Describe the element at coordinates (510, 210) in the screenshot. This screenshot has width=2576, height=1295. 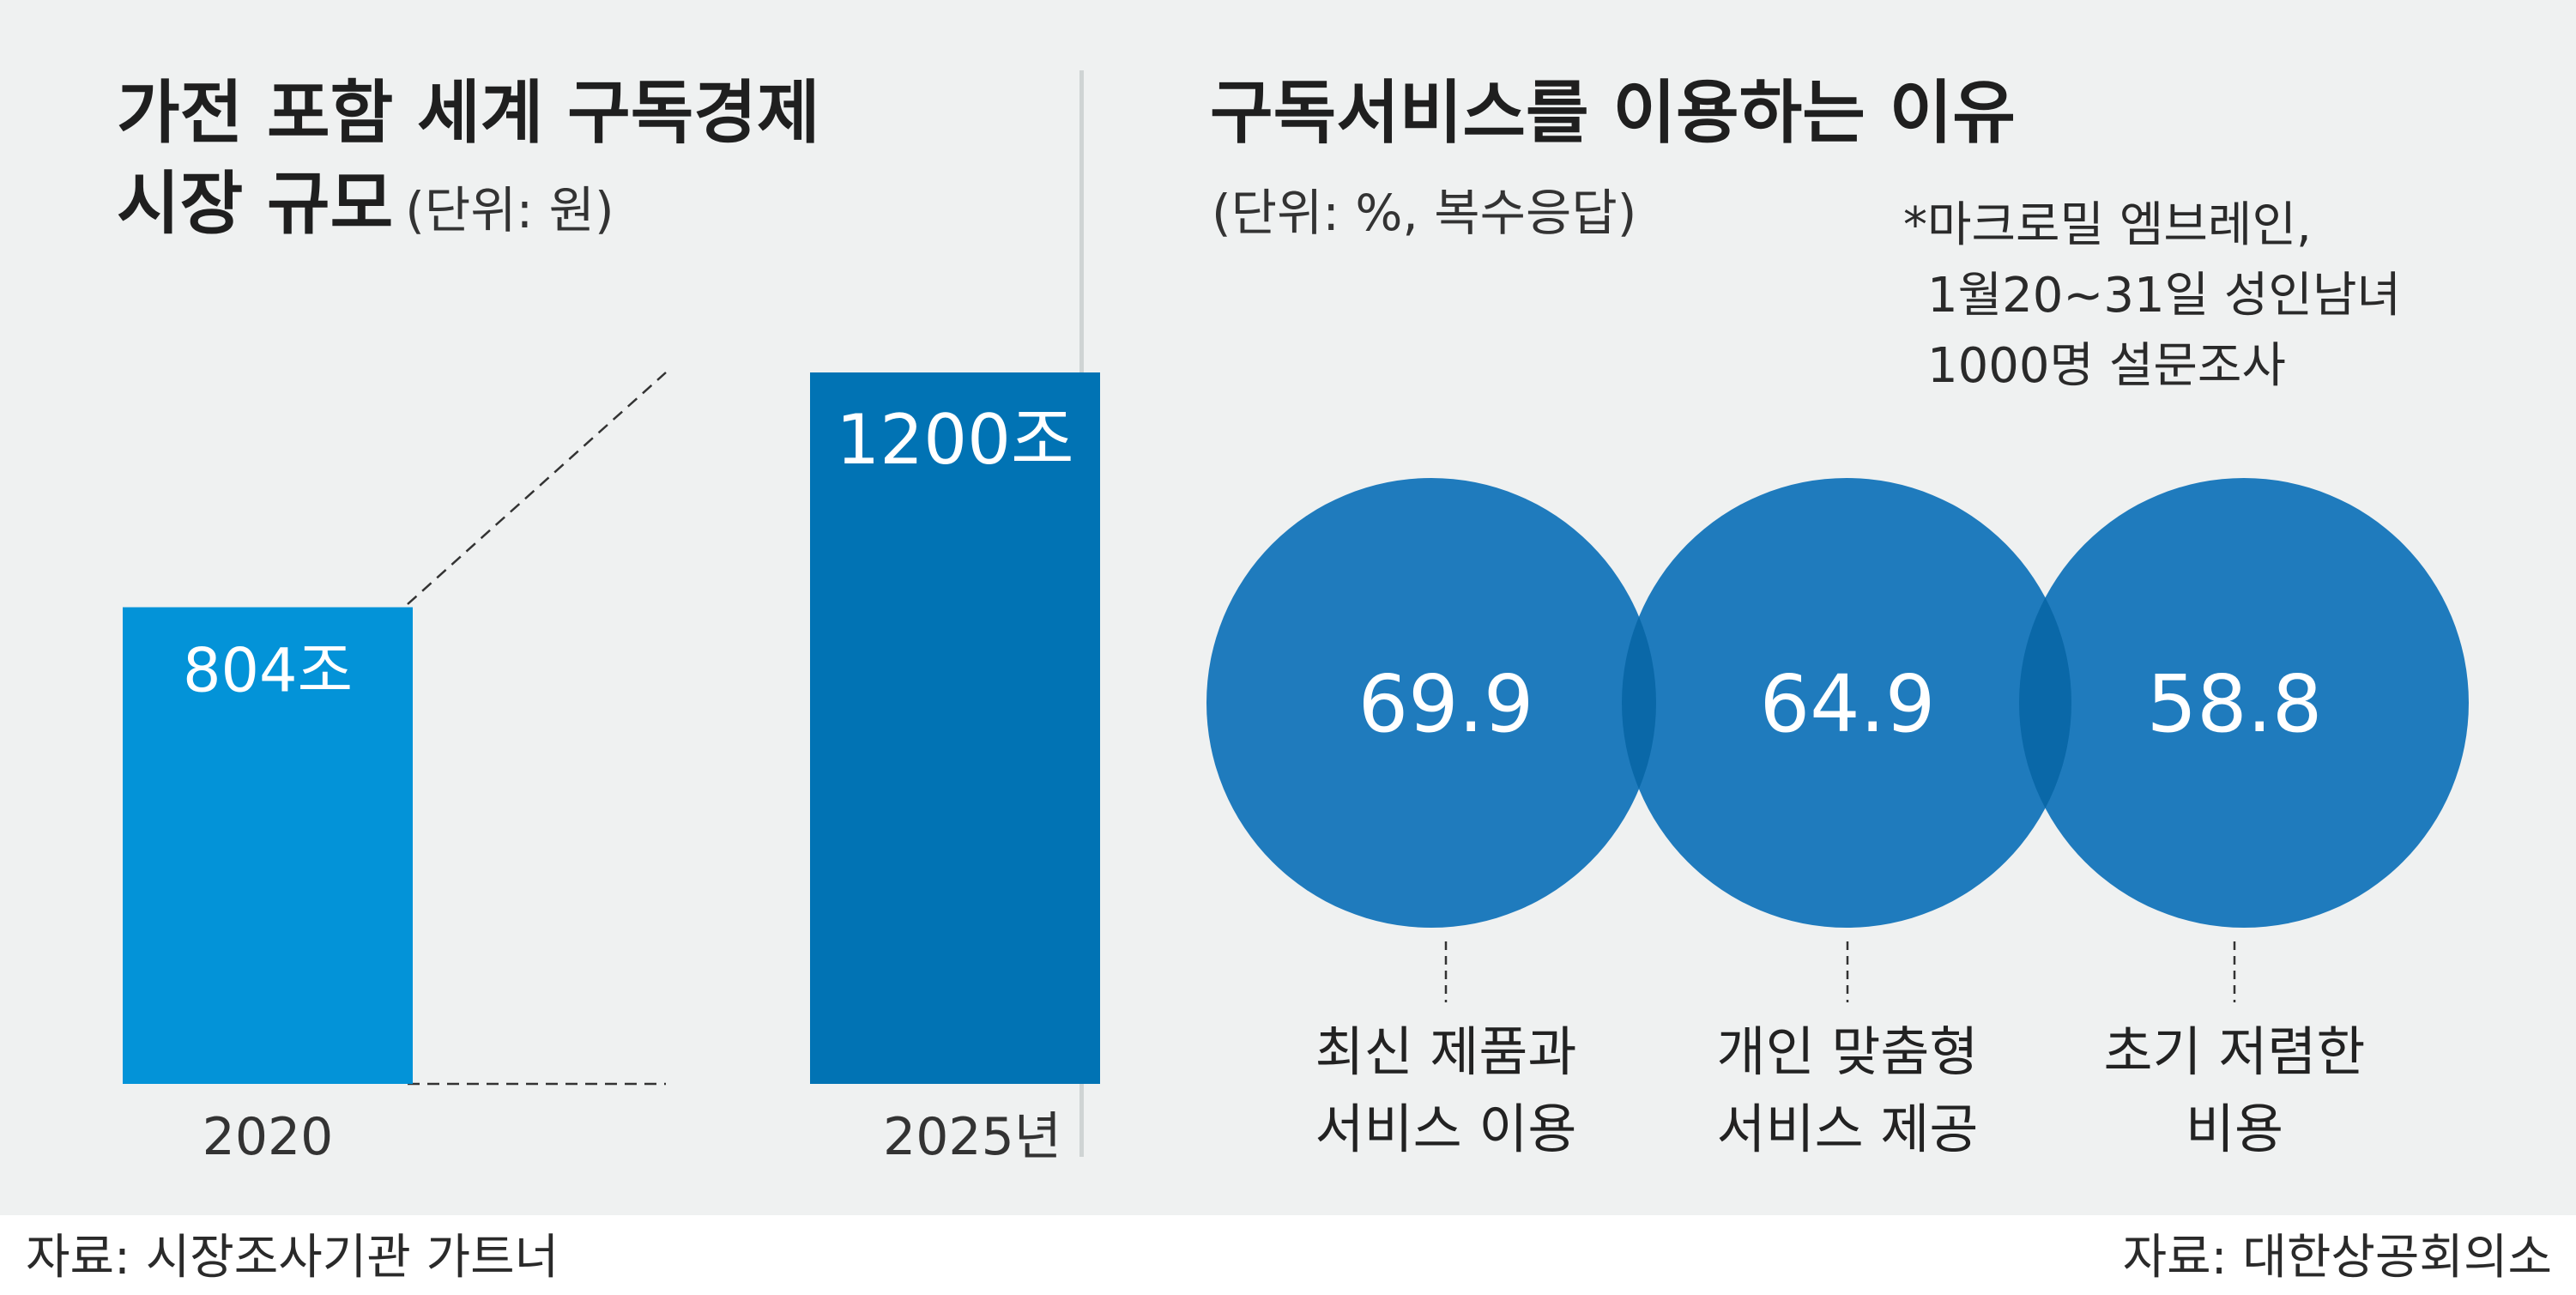
I see `bar-chart-unit: (단위: 원)` at that location.